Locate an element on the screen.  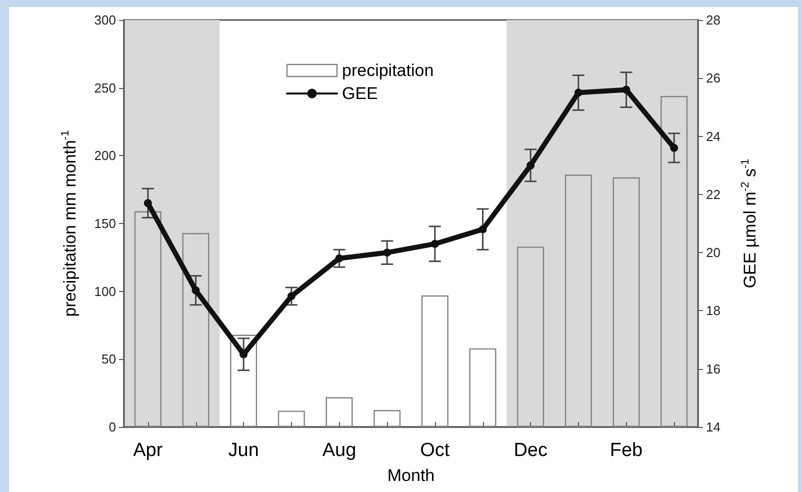
x-tick-label: Jun is located at coordinates (243, 450).